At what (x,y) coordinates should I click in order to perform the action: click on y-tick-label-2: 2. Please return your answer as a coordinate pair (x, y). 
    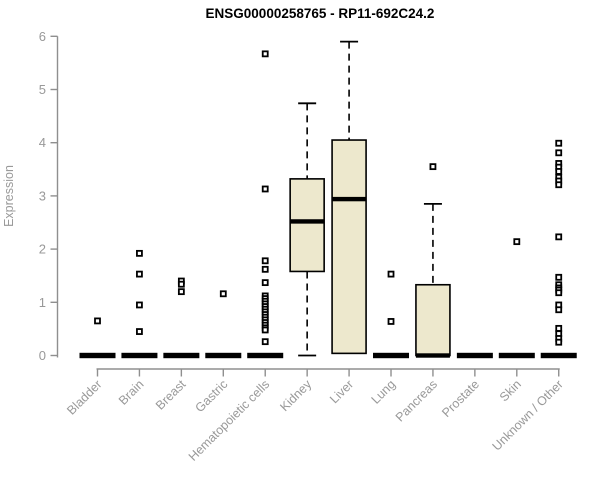
    Looking at the image, I should click on (42, 249).